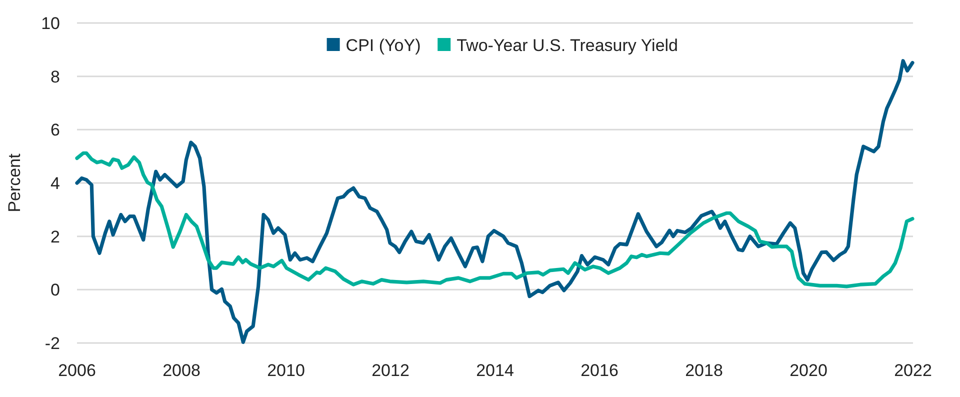  What do you see at coordinates (913, 370) in the screenshot?
I see `x-tick-label: 2022` at bounding box center [913, 370].